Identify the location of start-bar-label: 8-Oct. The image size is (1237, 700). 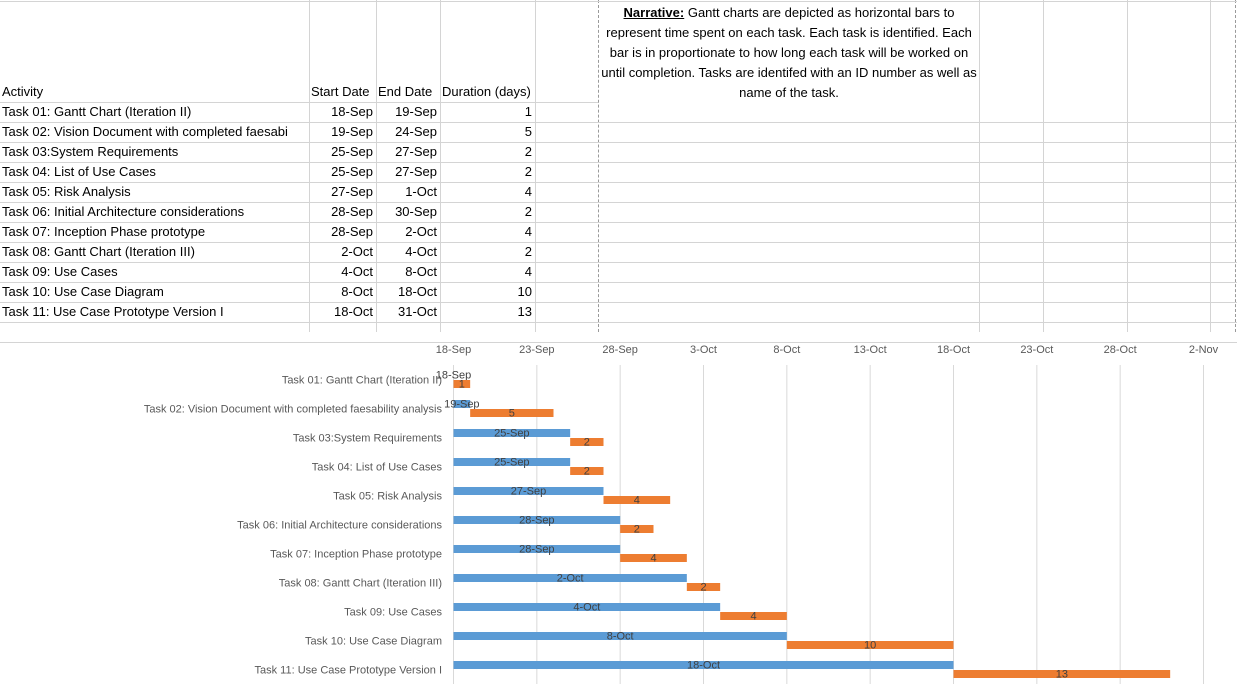
(620, 637).